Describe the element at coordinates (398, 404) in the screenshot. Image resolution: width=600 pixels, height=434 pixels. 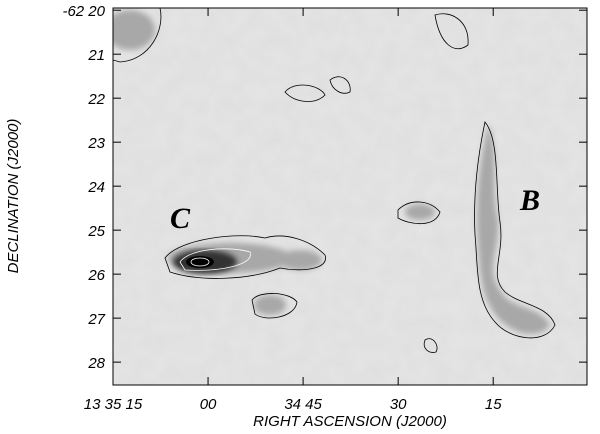
I see `x-tick-label: 30` at that location.